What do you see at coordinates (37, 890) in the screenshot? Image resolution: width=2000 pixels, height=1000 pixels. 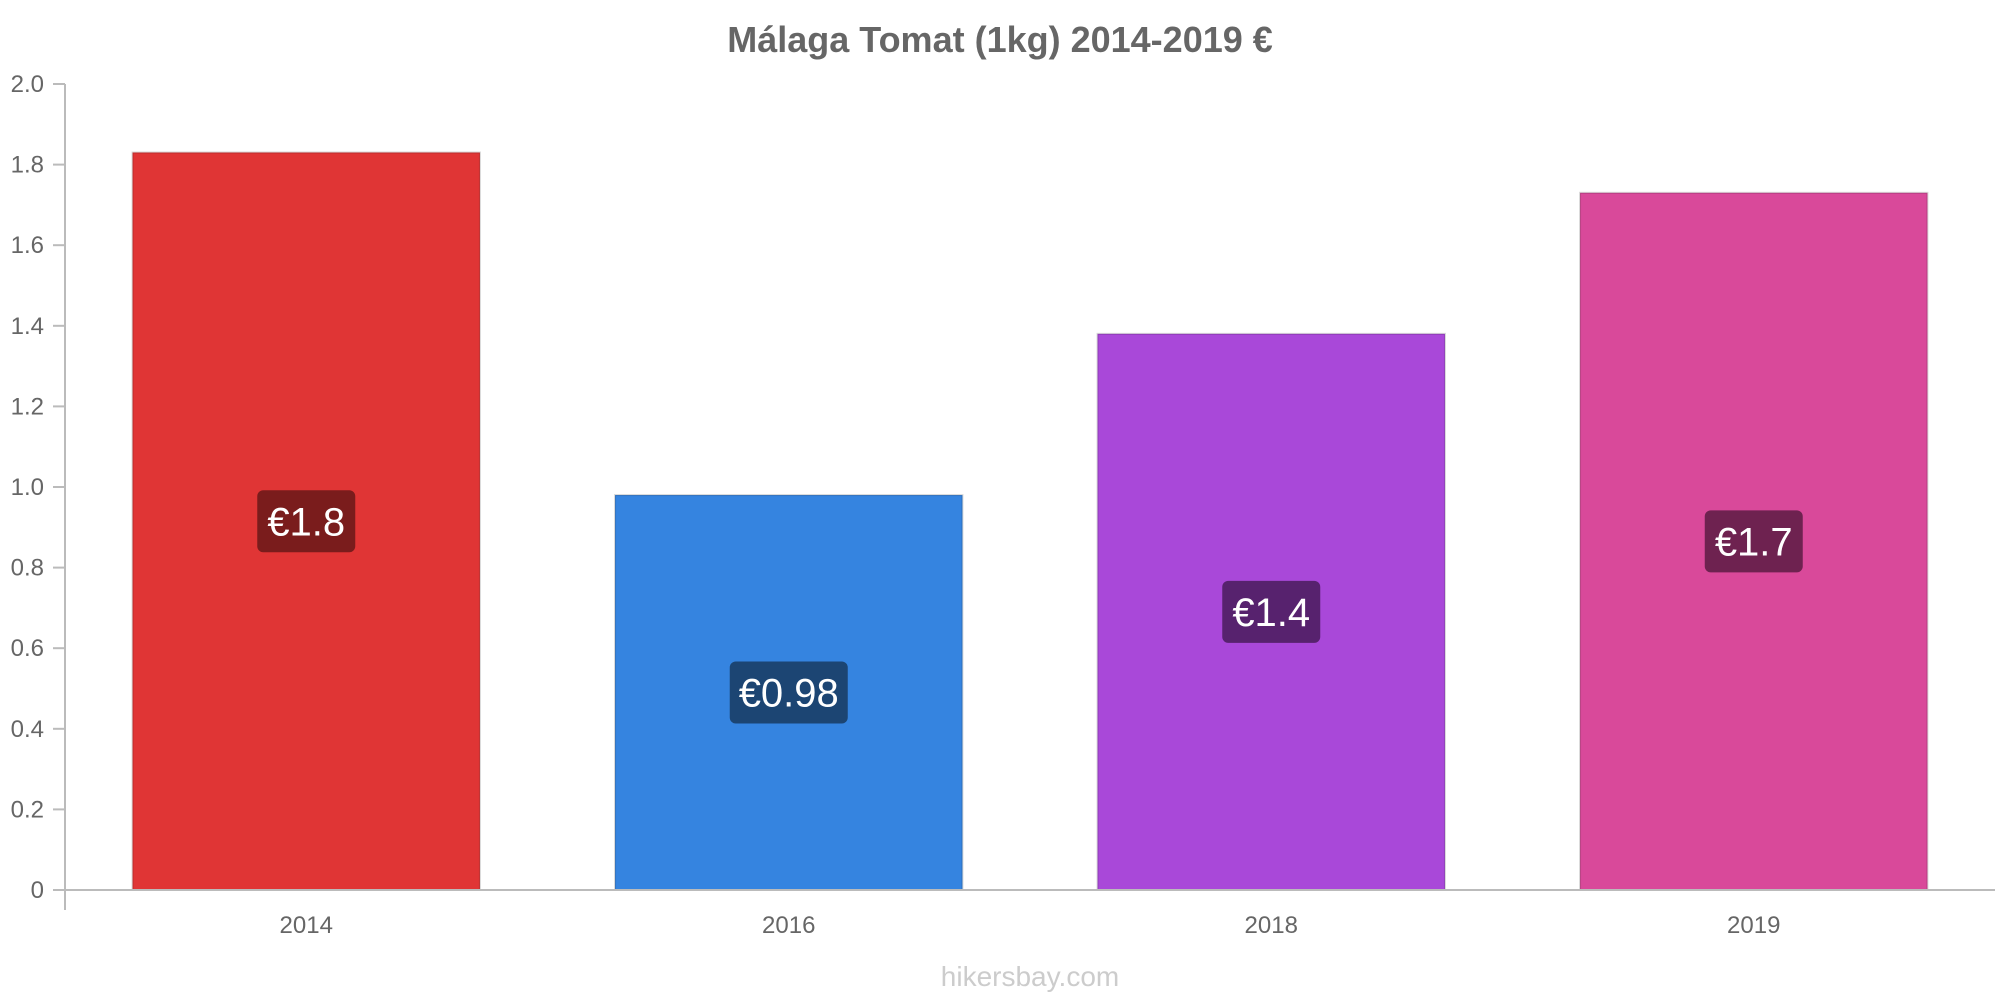 I see `y-tick-label: 0` at bounding box center [37, 890].